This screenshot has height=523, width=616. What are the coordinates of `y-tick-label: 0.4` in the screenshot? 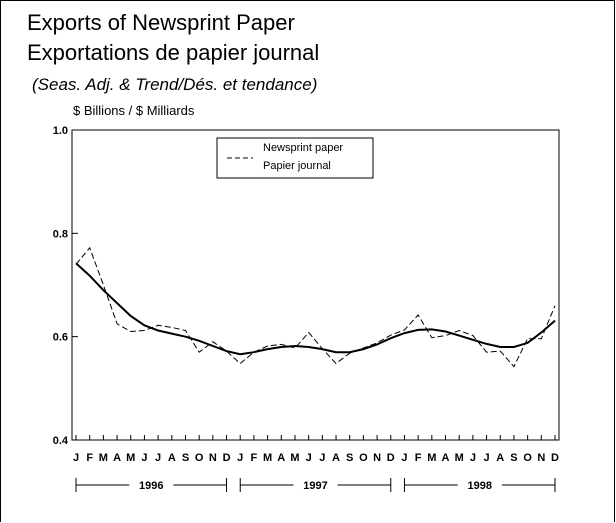 It's located at (61, 441).